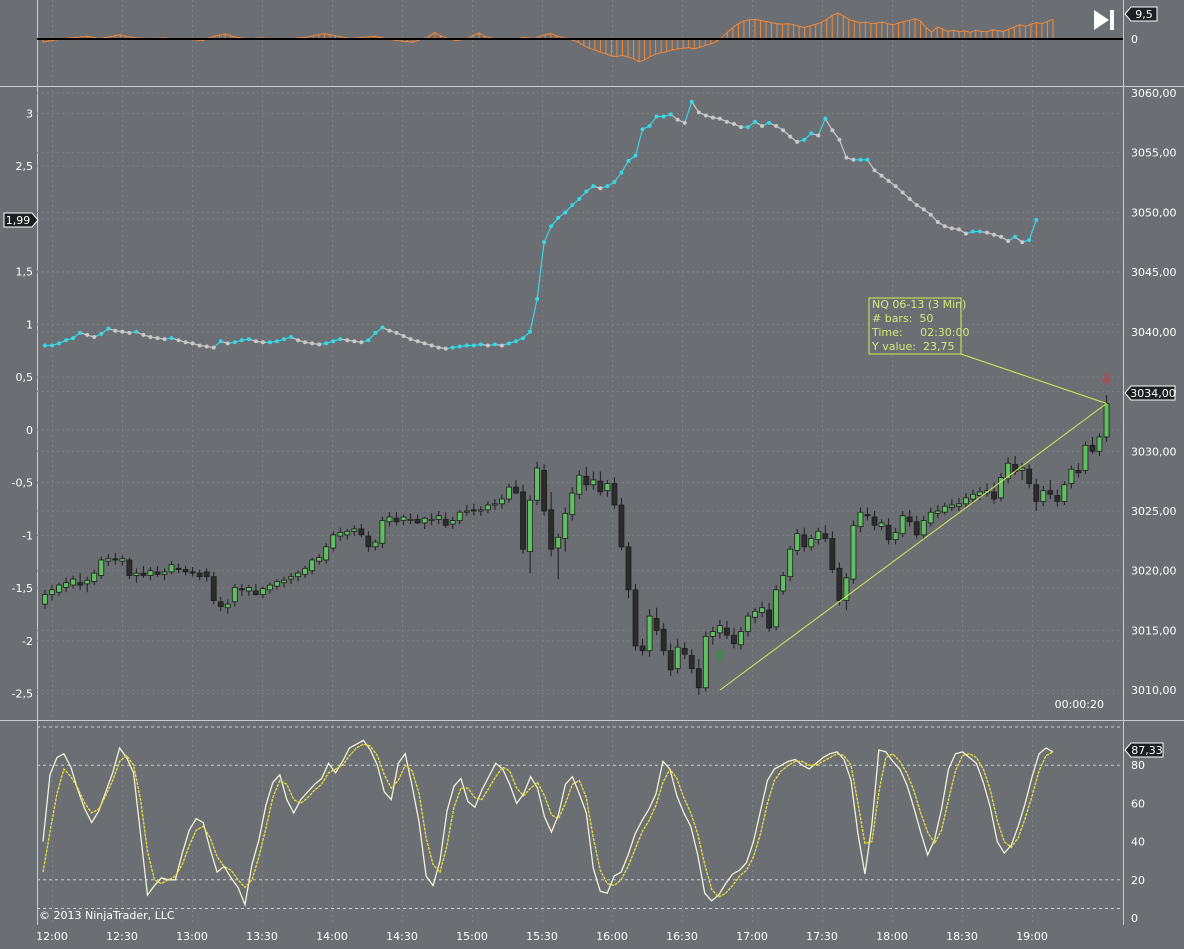  Describe the element at coordinates (612, 936) in the screenshot. I see `time-tick-label: 16:00` at that location.